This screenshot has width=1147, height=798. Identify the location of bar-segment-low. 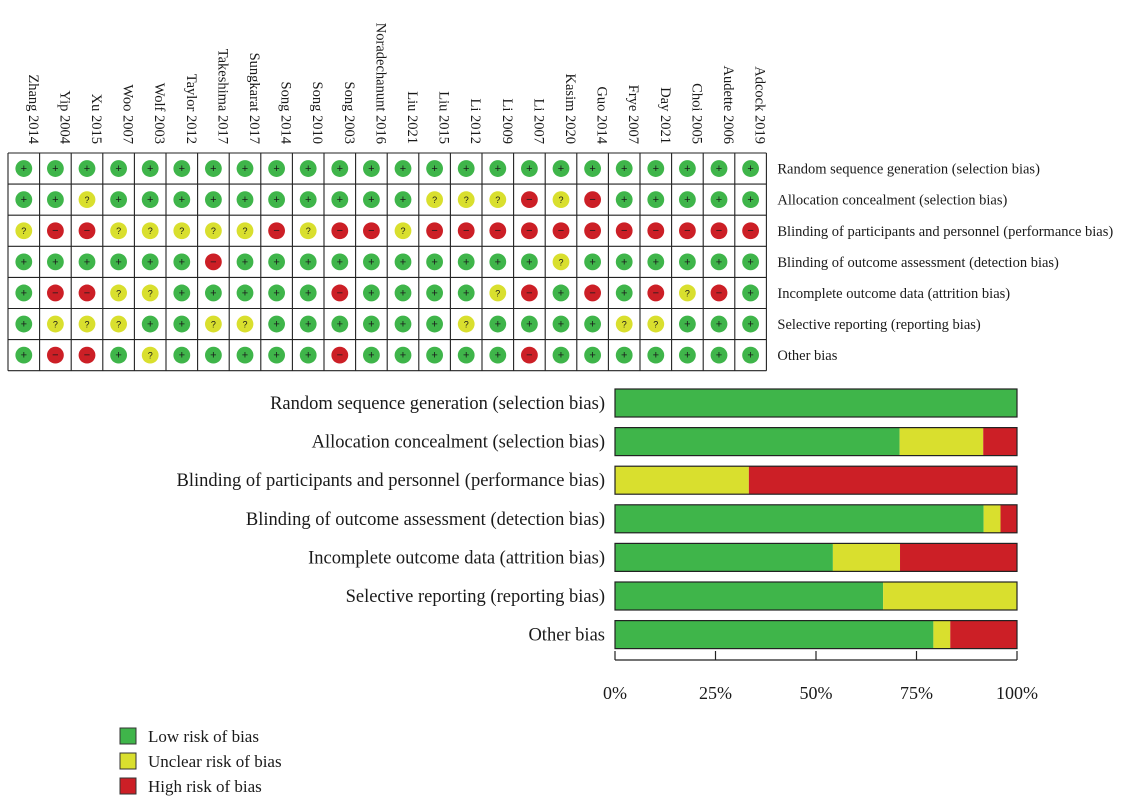
(757, 441).